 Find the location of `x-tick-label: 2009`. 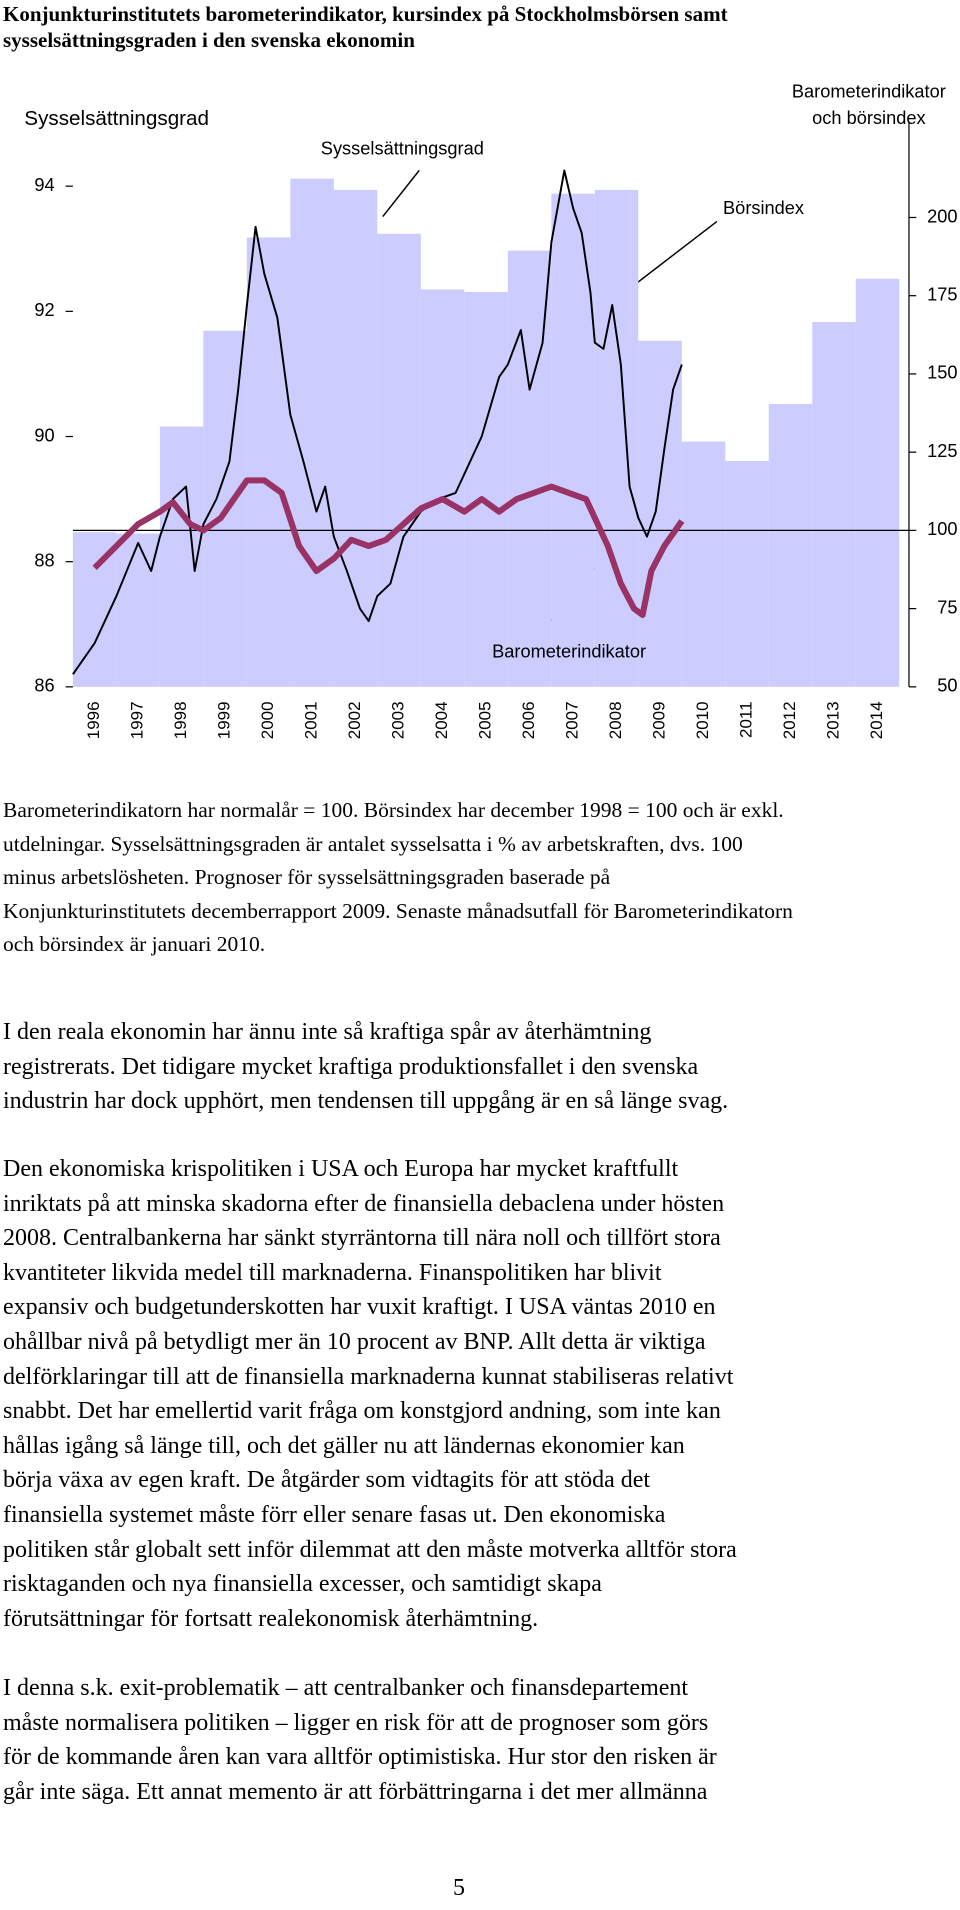

x-tick-label: 2009 is located at coordinates (659, 720).